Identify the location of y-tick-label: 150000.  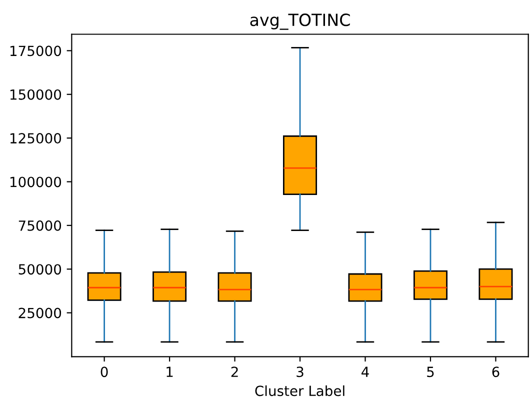
(36, 94).